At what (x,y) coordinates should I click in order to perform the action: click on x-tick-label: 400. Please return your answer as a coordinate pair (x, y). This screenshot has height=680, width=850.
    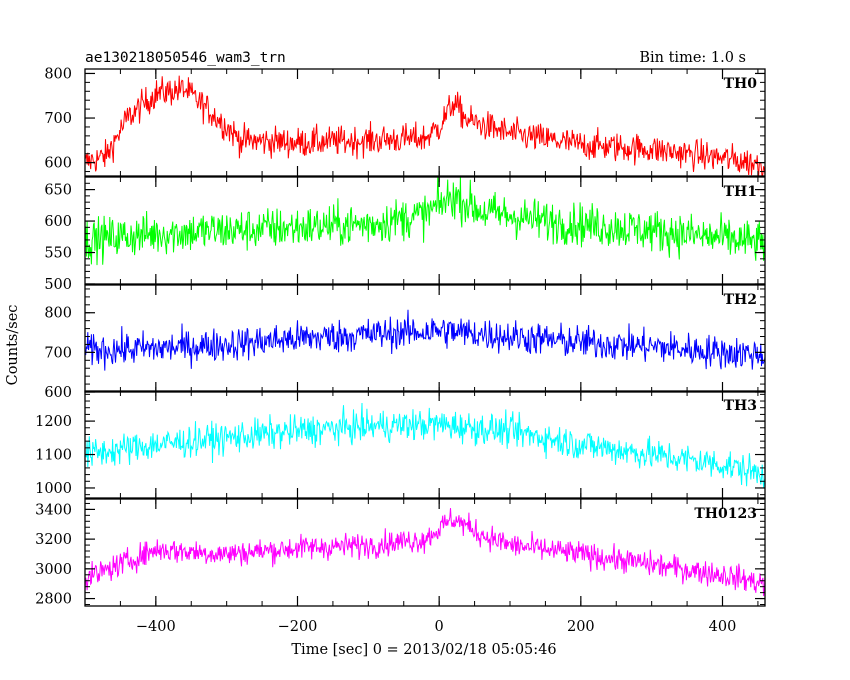
    Looking at the image, I should click on (723, 627).